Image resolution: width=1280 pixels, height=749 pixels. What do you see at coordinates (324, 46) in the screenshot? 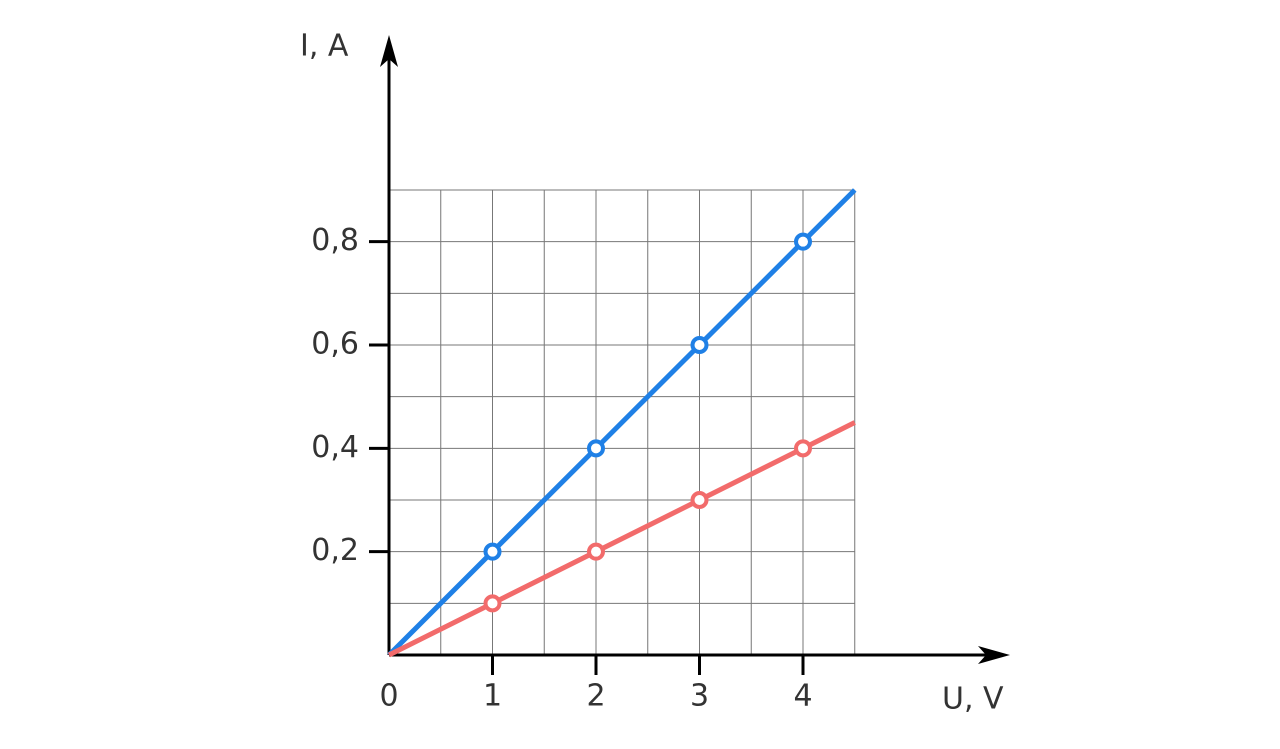
I see `y-axis-label: I, A` at bounding box center [324, 46].